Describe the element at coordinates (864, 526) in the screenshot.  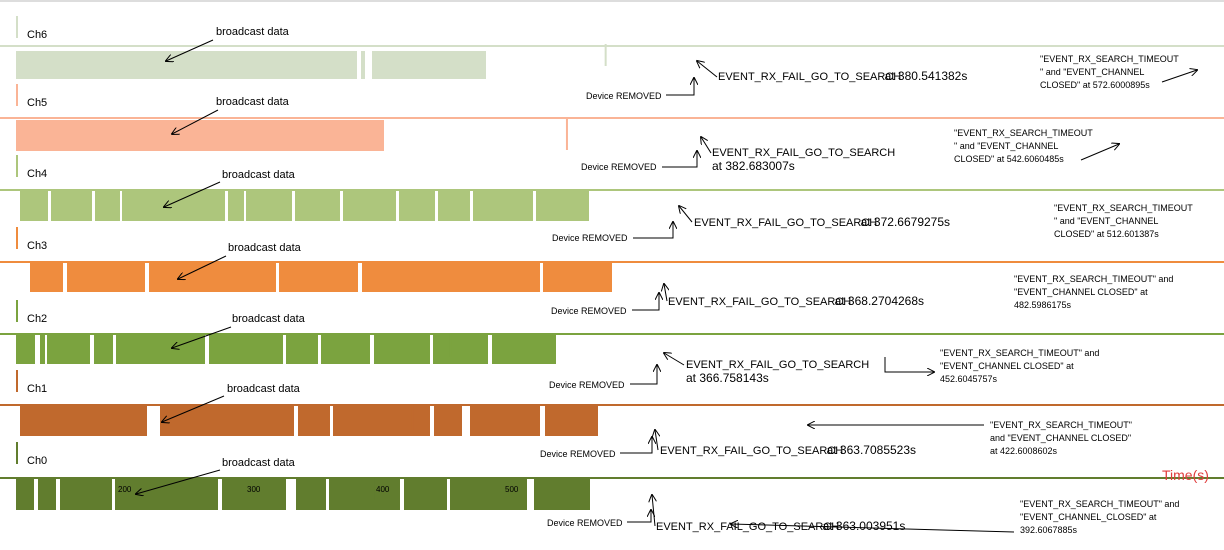
I see `fail-event-time: at 363.003951s` at that location.